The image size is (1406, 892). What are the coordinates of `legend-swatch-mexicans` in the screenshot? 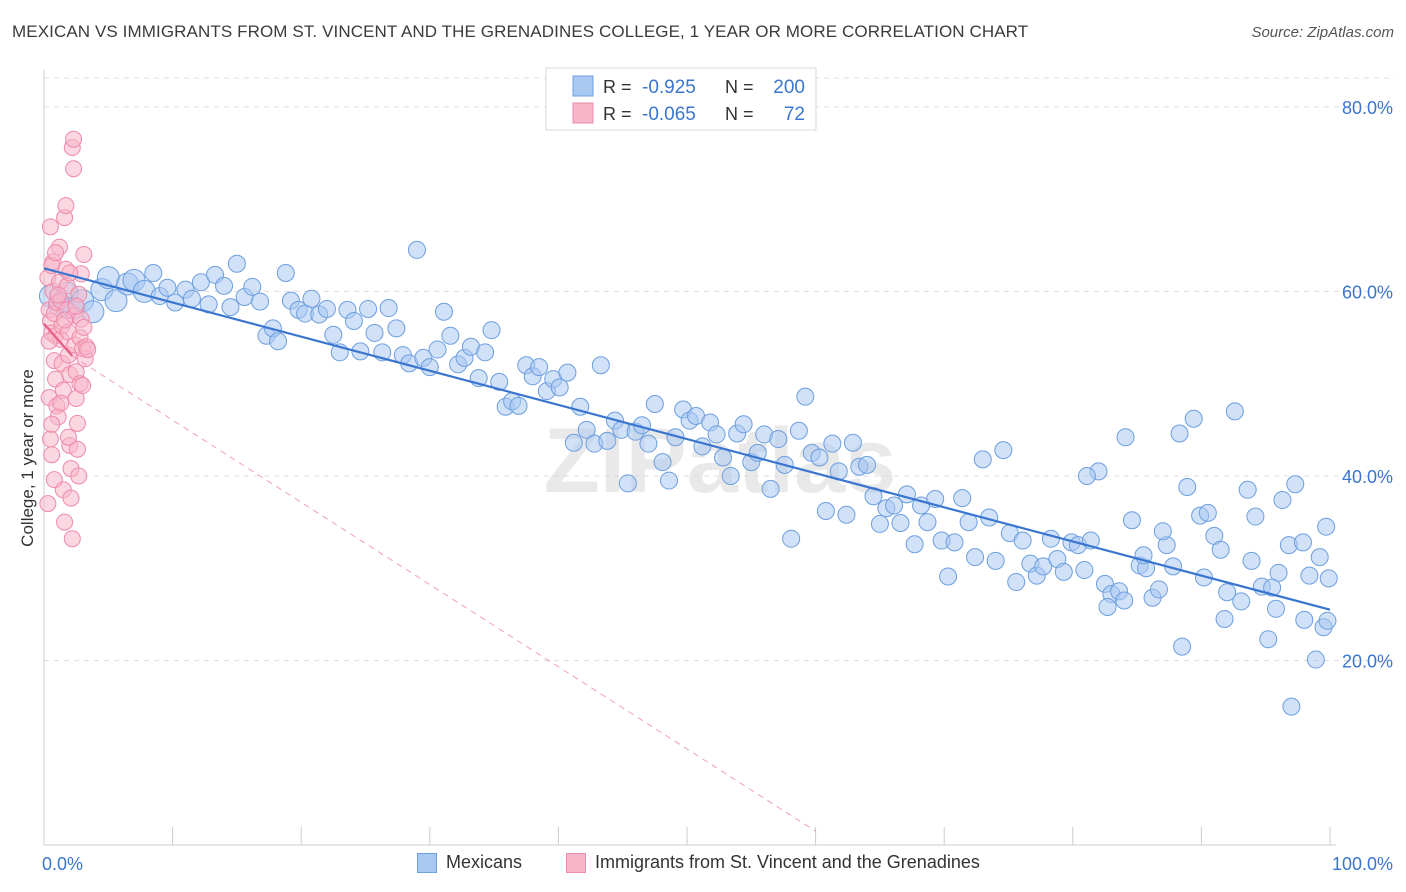 It's located at (427, 862).